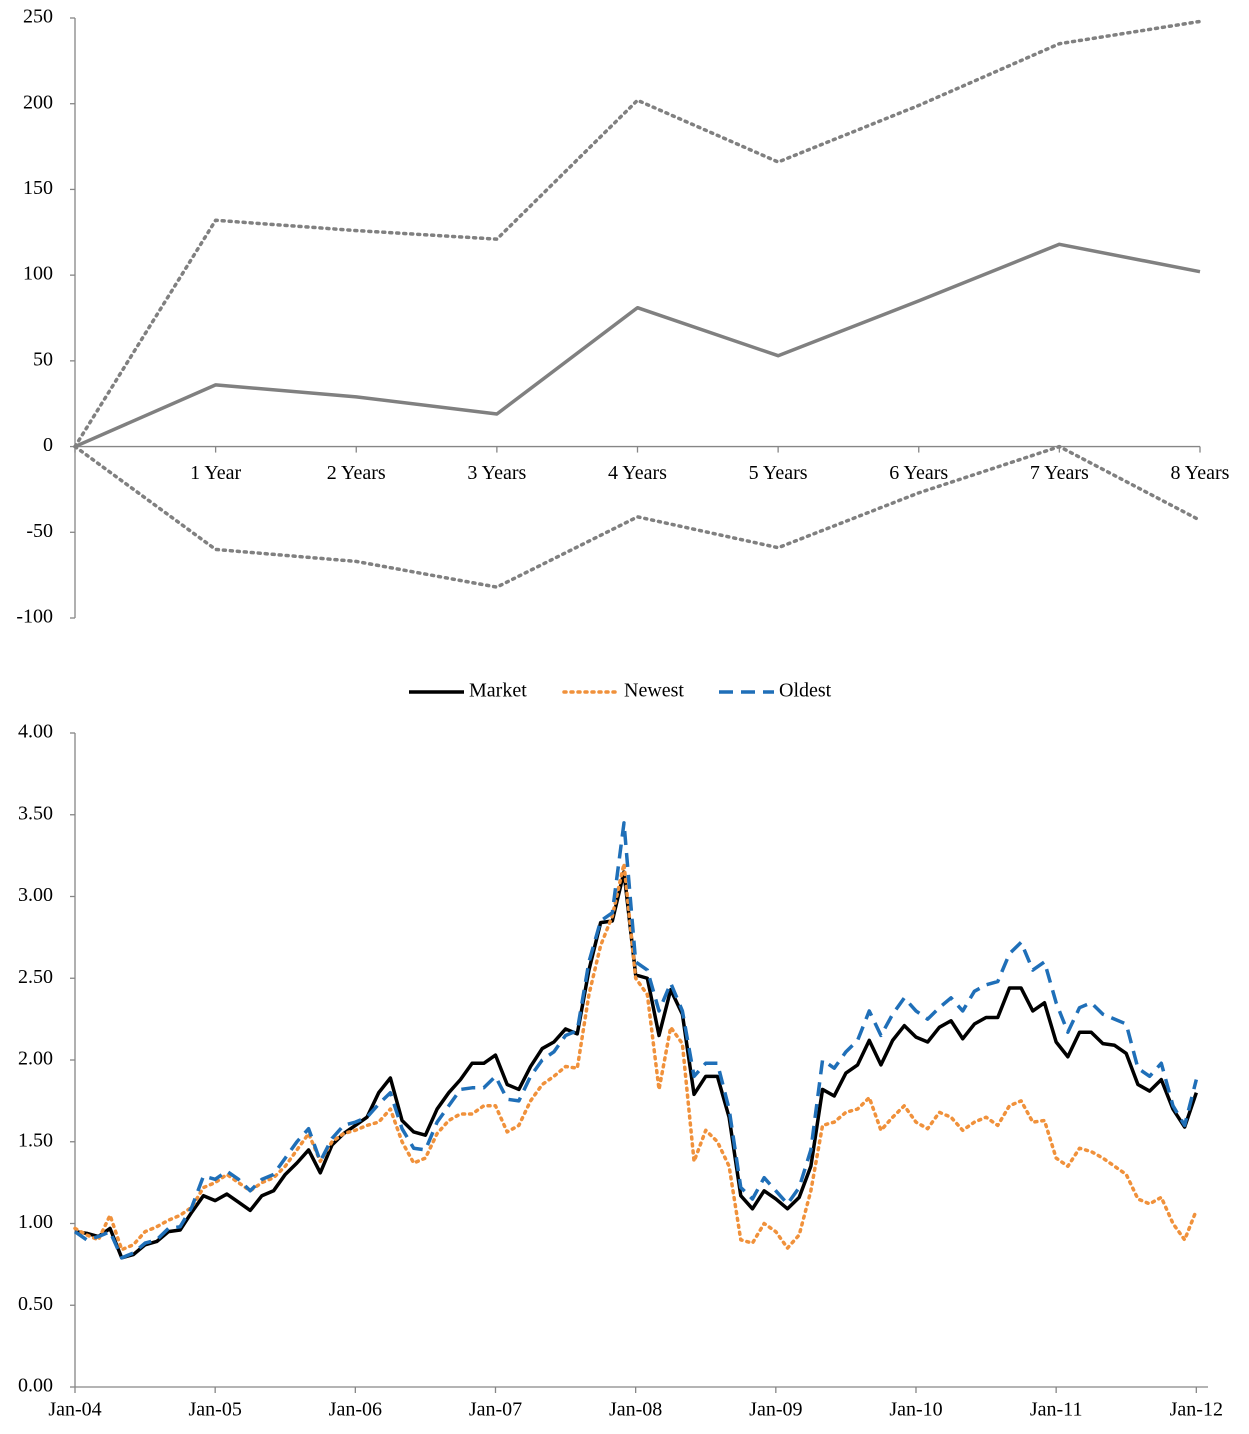  What do you see at coordinates (778, 473) in the screenshot?
I see `x-tick-label: 5 Years` at bounding box center [778, 473].